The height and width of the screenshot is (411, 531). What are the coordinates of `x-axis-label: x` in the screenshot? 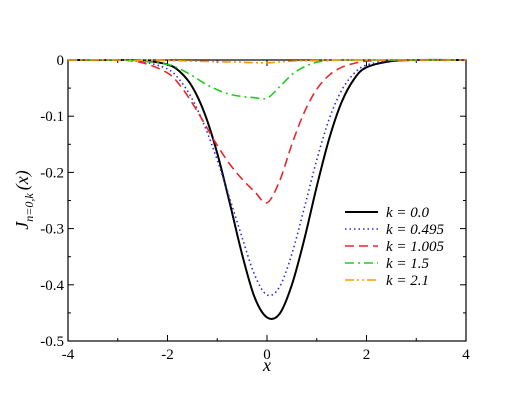 It's located at (266, 365).